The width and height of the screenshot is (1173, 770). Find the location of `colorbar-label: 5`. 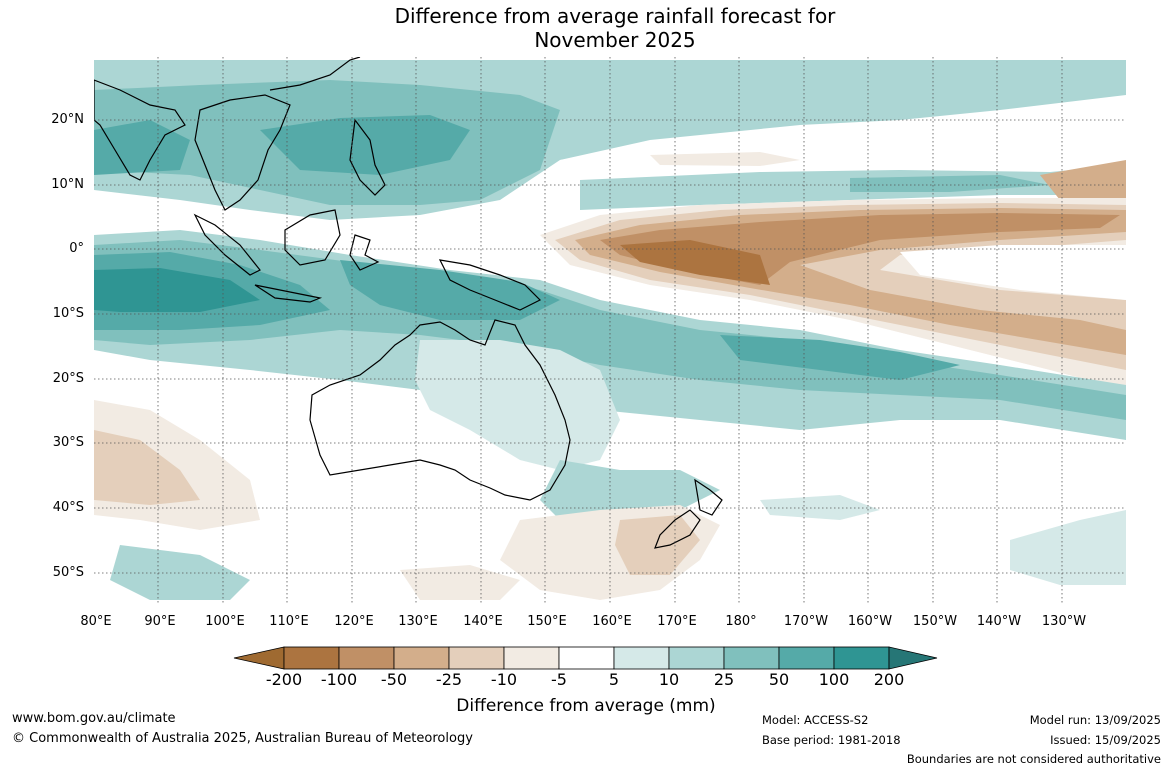

colorbar-label: 5 is located at coordinates (614, 679).